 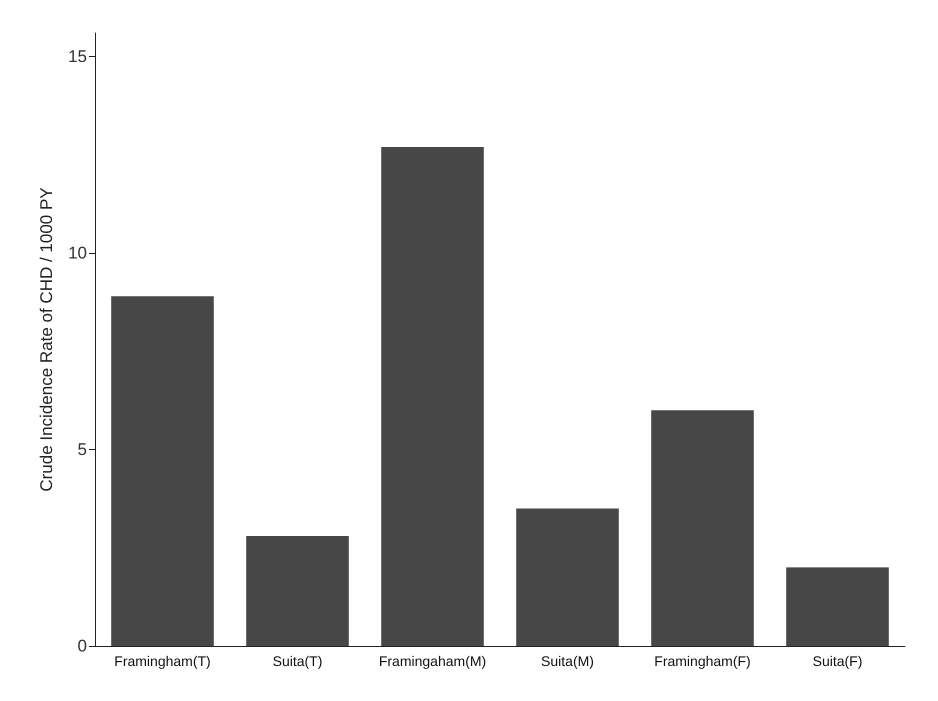 I want to click on x-tick-label: Framingham(F), so click(x=702, y=661).